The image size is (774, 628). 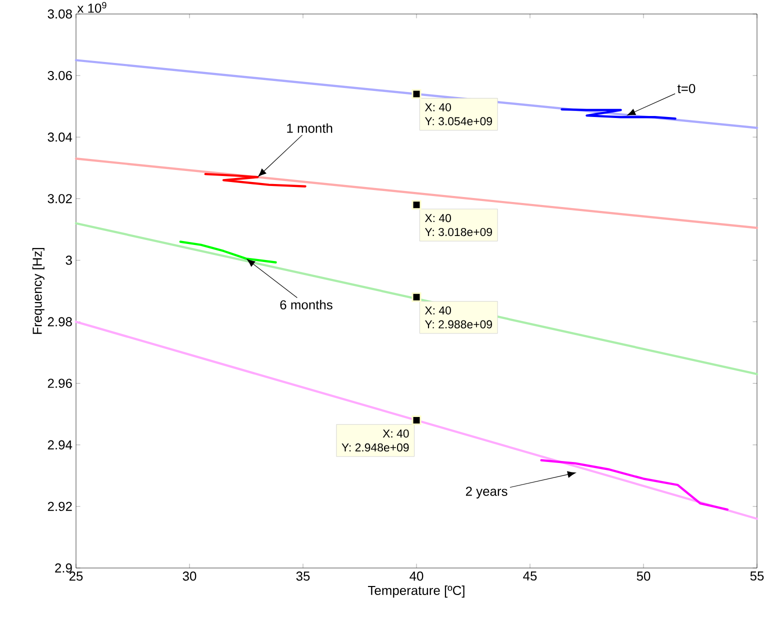 I want to click on x-tick-label: 55, so click(x=757, y=576).